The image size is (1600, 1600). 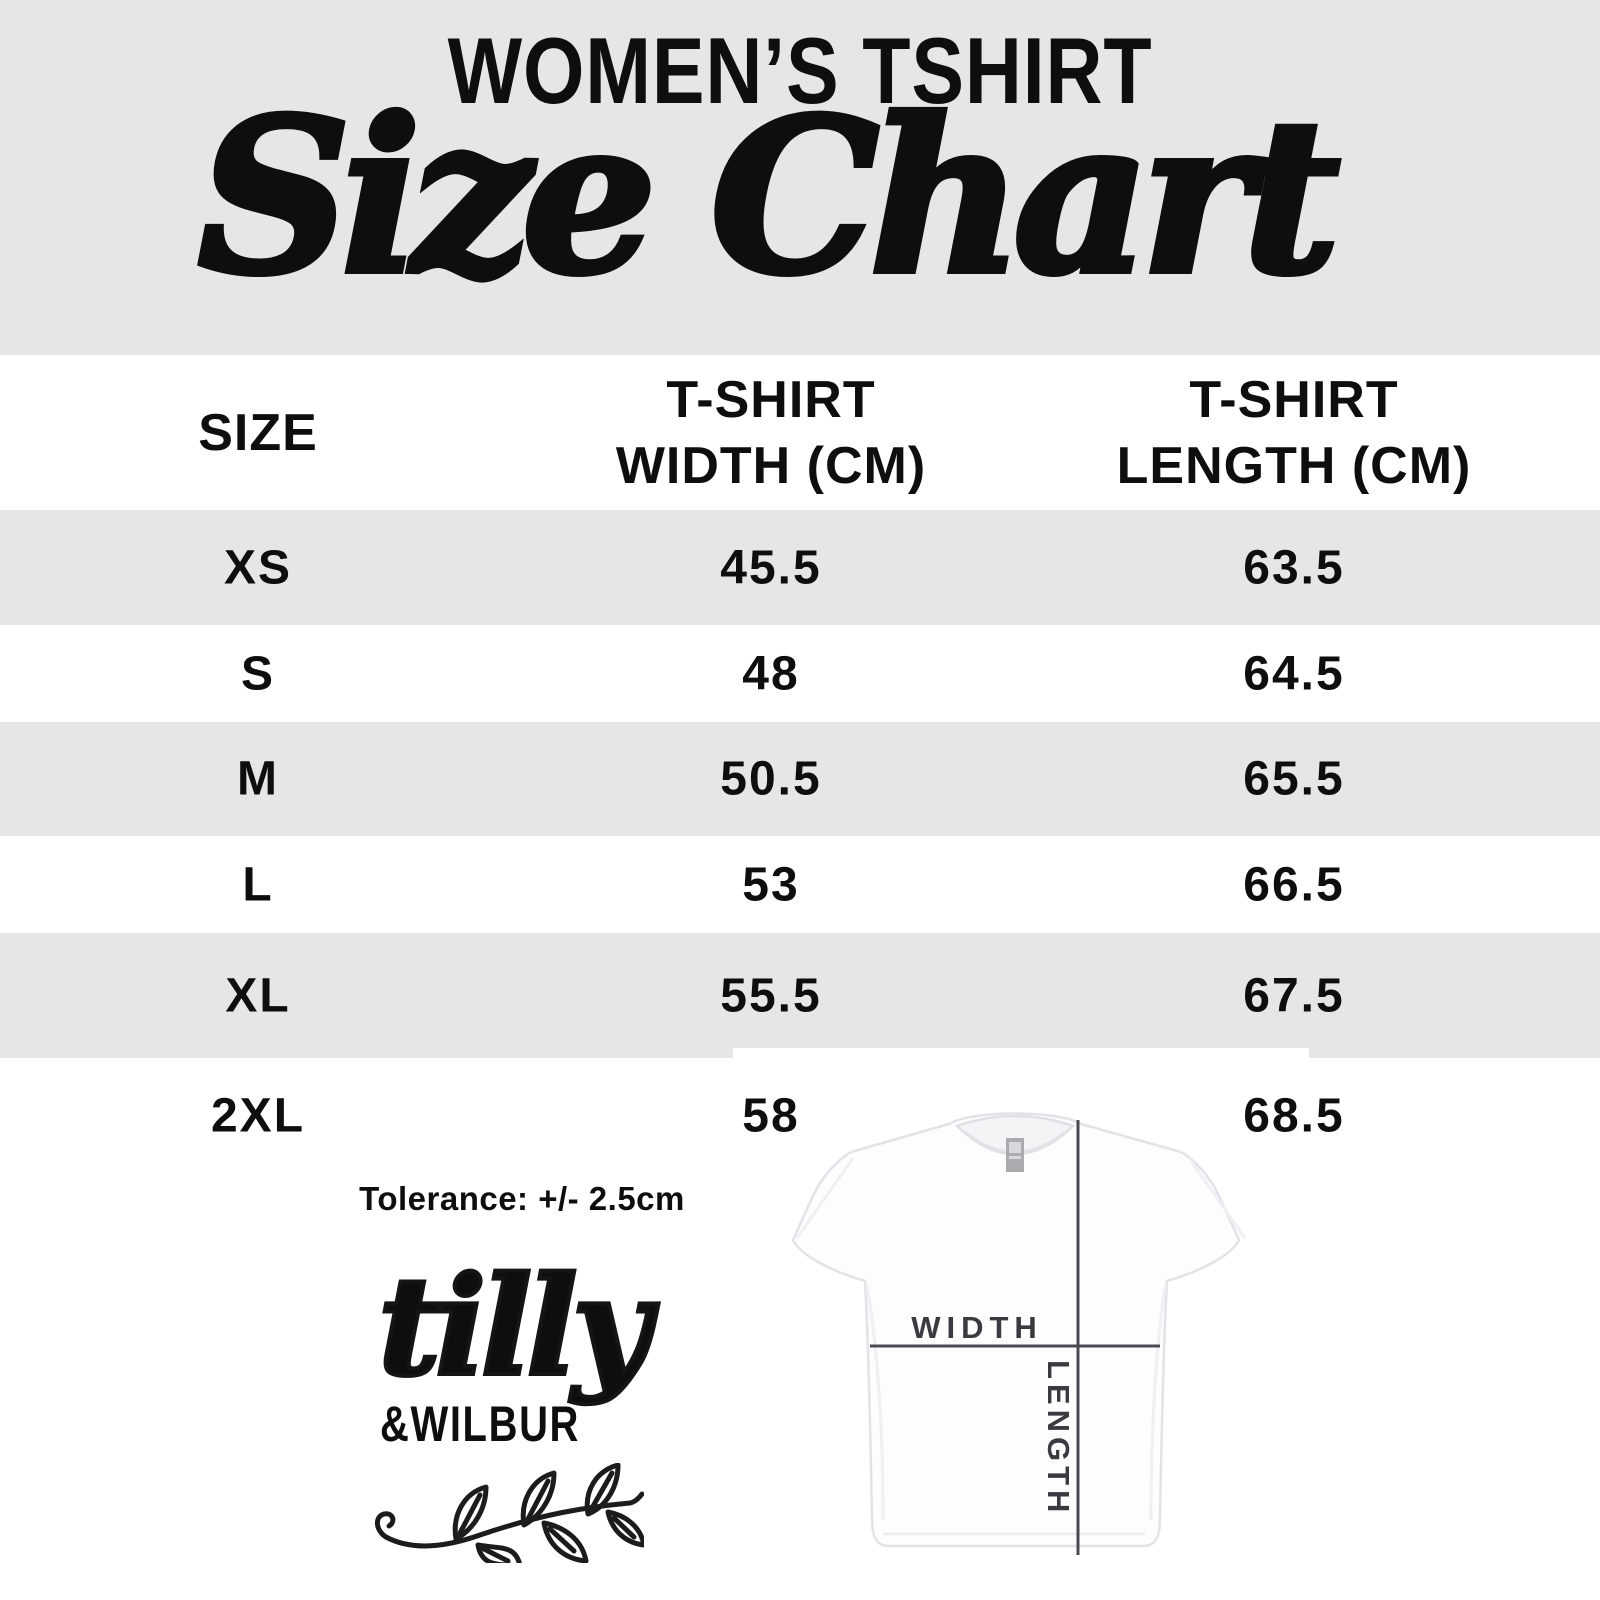 What do you see at coordinates (771, 399) in the screenshot?
I see `column-header-width-line1: T-SHIRT` at bounding box center [771, 399].